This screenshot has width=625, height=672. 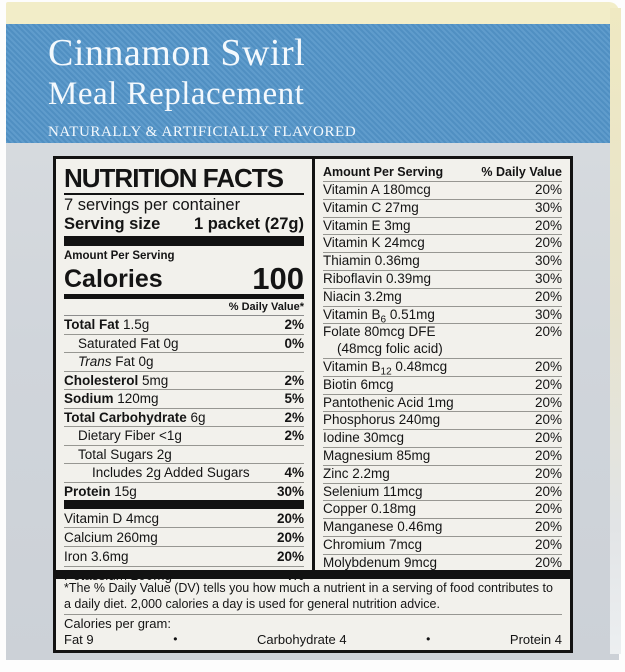 I want to click on vitamin-name: Vitamin B12 0.48mcg, so click(x=385, y=368).